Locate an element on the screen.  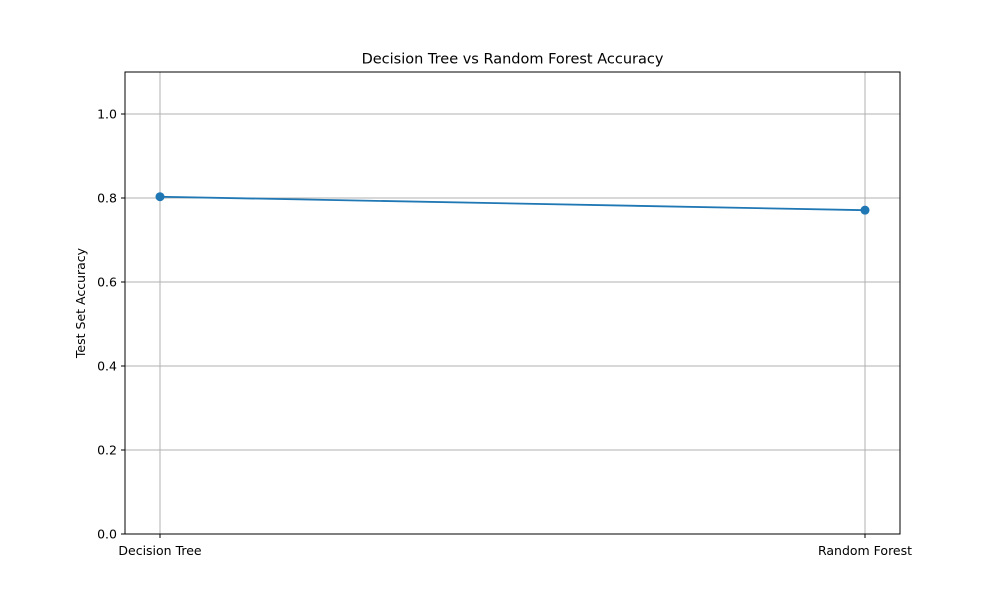
y-axis: 0.0 0.2 0.4 0.6 0.8 1.0 is located at coordinates (111, 324).